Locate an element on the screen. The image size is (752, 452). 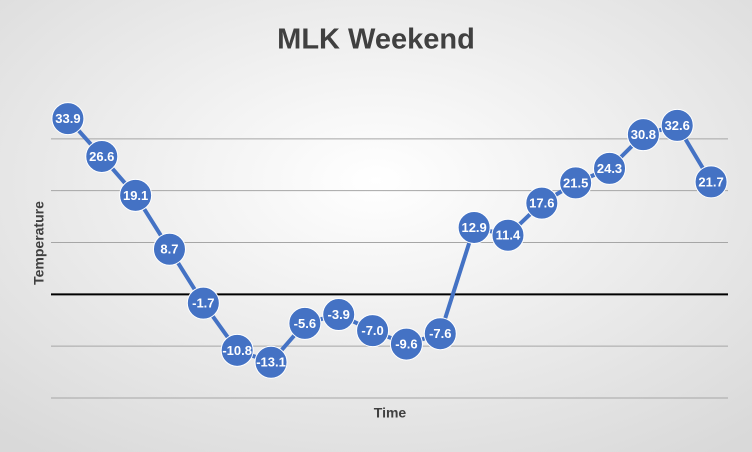
data-label: -10.8 is located at coordinates (237, 350).